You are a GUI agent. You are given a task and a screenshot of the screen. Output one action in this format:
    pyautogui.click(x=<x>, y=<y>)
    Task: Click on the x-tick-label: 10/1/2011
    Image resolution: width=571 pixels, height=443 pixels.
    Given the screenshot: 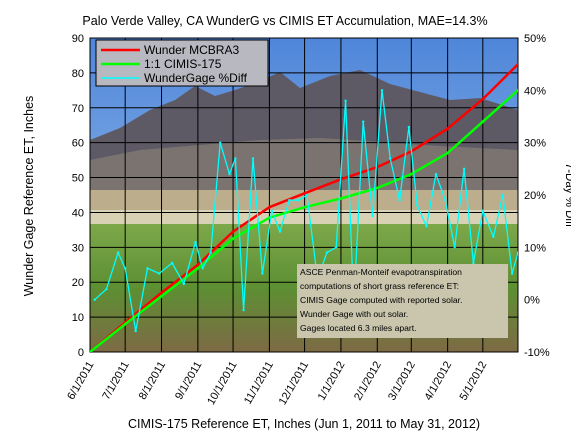 What is the action you would take?
    pyautogui.click(x=222, y=384)
    